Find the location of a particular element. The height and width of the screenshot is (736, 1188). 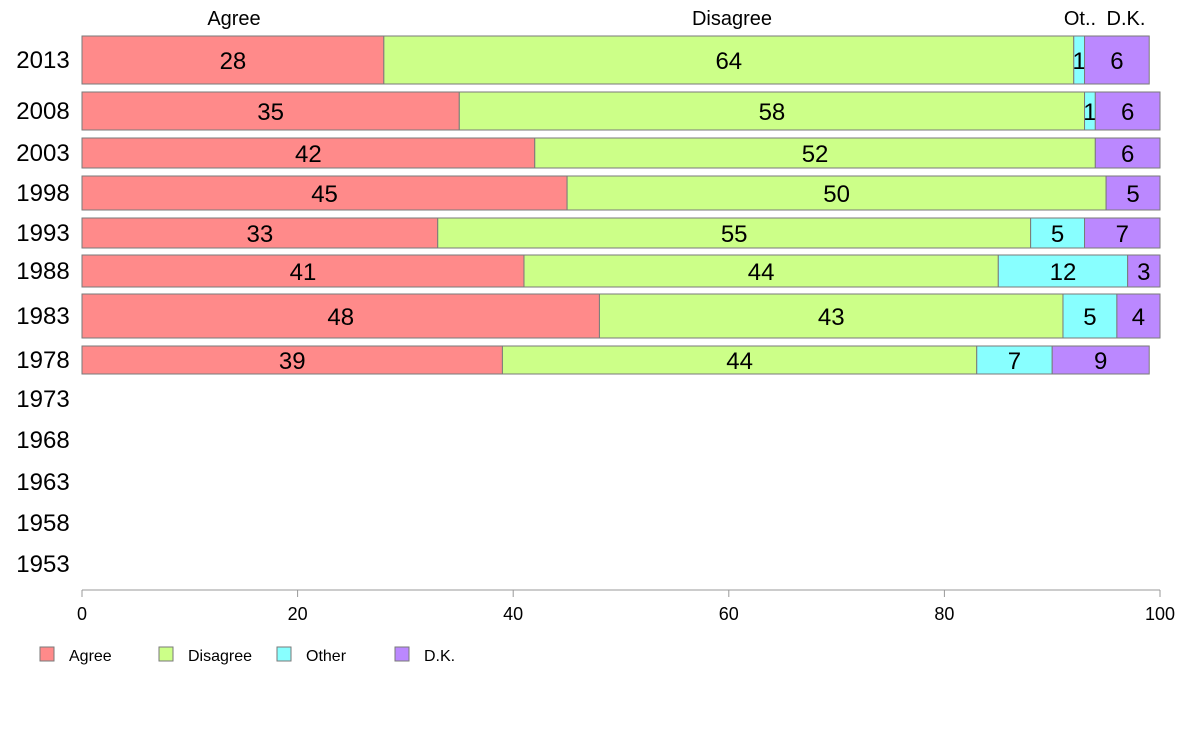

data-label: 28 is located at coordinates (233, 61).